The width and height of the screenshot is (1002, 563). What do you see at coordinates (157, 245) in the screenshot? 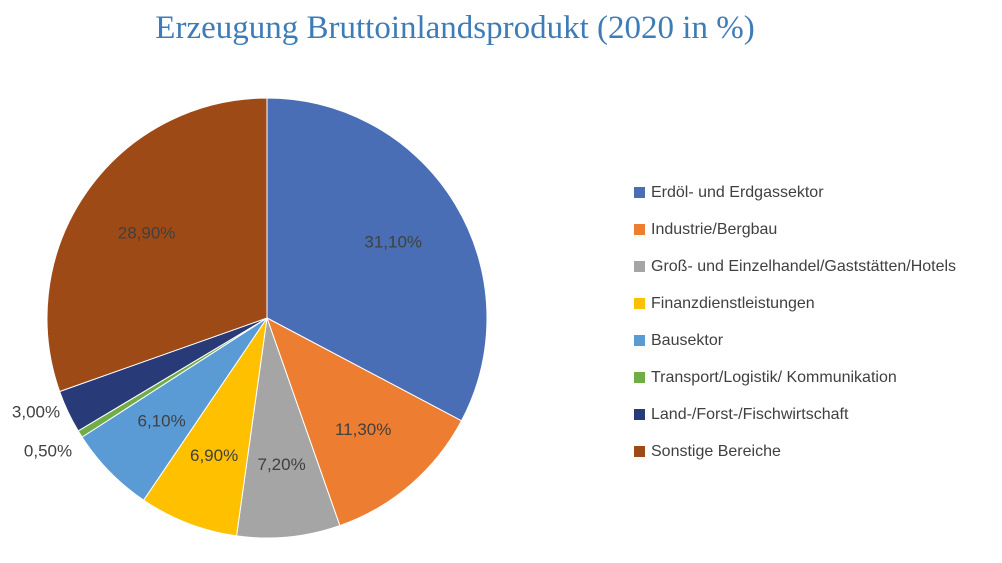
I see `pie-slice-sonstige-bereiche` at bounding box center [157, 245].